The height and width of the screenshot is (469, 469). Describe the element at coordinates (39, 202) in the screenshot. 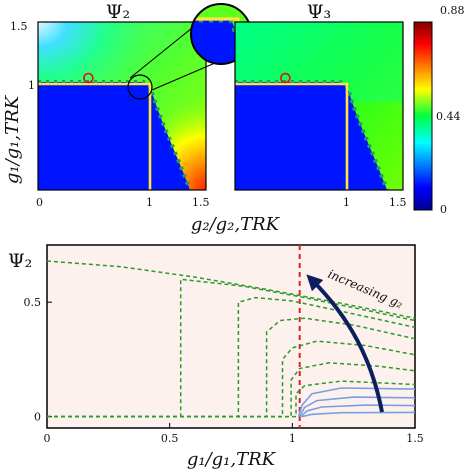

I see `hm2-xtick-0: 0` at that location.